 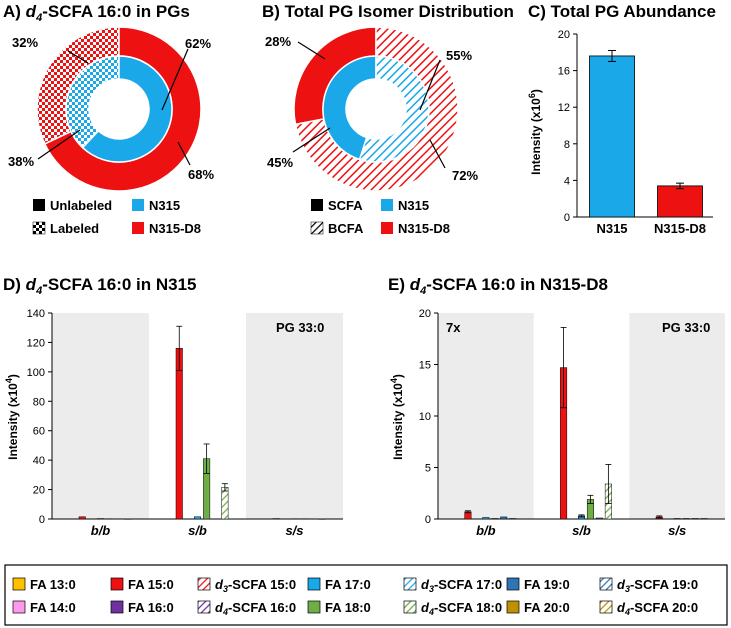 I want to click on legend-border, so click(x=366, y=595).